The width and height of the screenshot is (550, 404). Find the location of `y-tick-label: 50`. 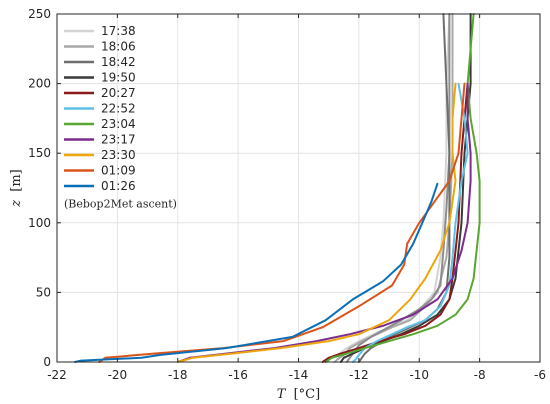

y-tick-label: 50 is located at coordinates (43, 292).